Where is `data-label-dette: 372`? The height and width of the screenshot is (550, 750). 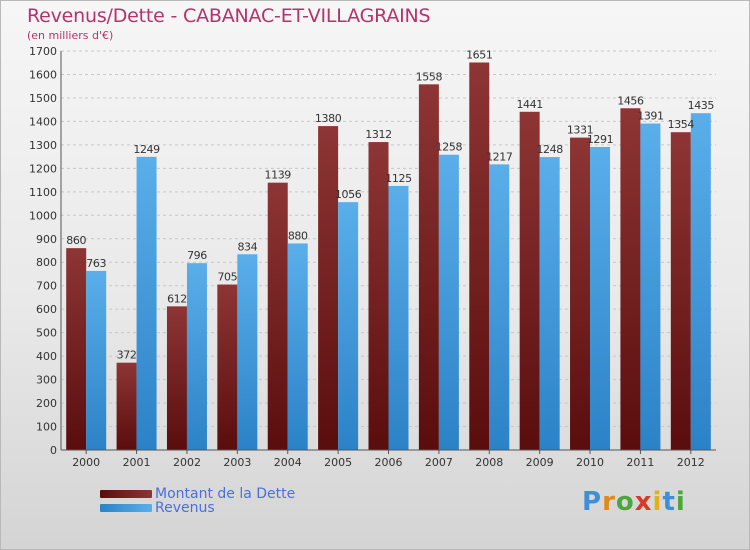 data-label-dette: 372 is located at coordinates (127, 355).